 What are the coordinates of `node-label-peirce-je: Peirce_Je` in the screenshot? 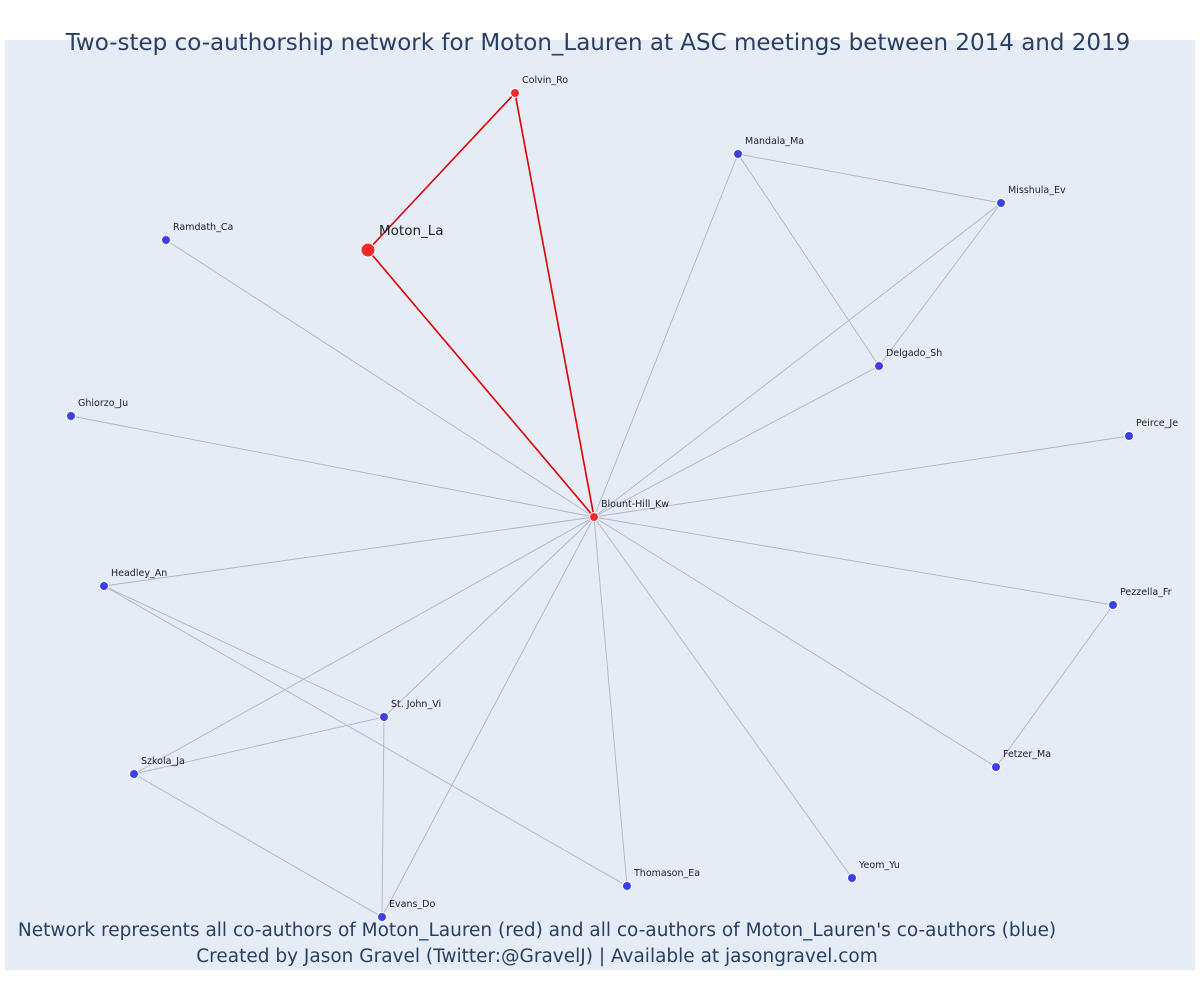 It's located at (1157, 423).